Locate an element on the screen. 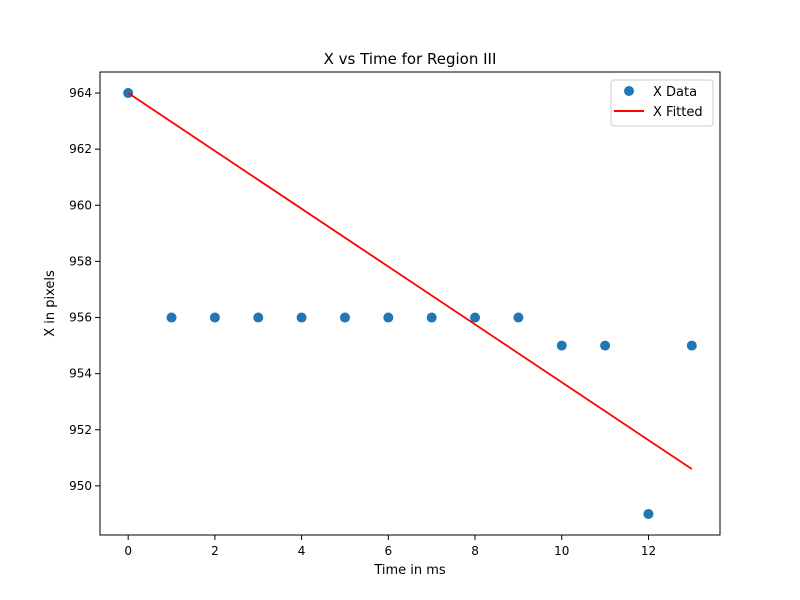  y-tick-label: 952 is located at coordinates (80, 430).